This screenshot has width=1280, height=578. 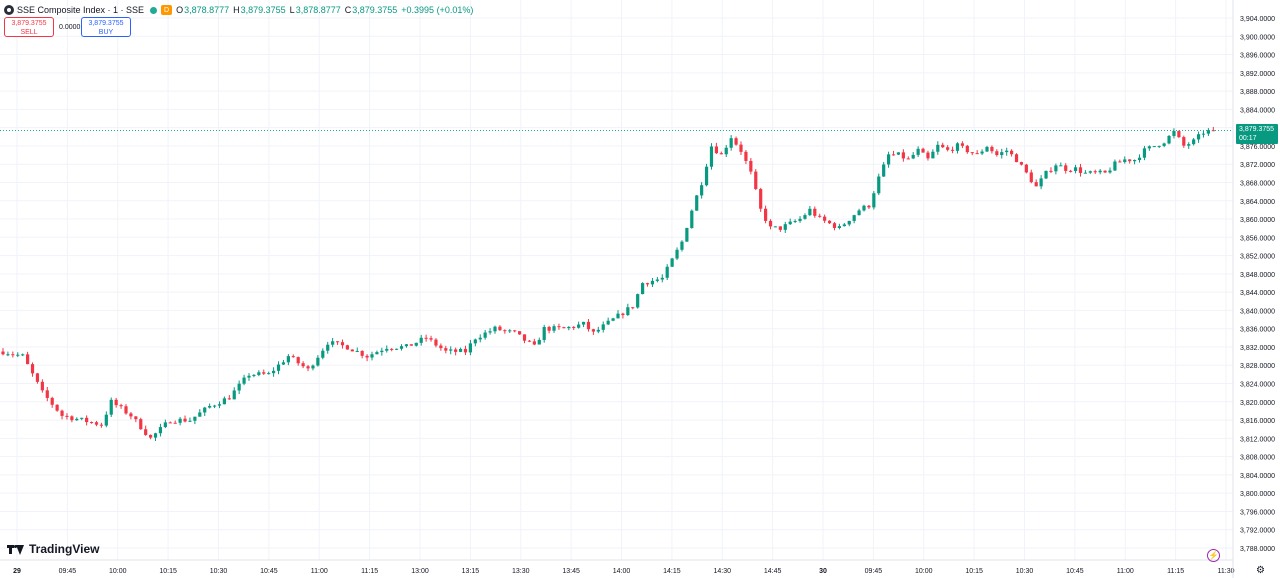 What do you see at coordinates (29, 27) in the screenshot?
I see `sell-button: 3,879.3755 SELL` at bounding box center [29, 27].